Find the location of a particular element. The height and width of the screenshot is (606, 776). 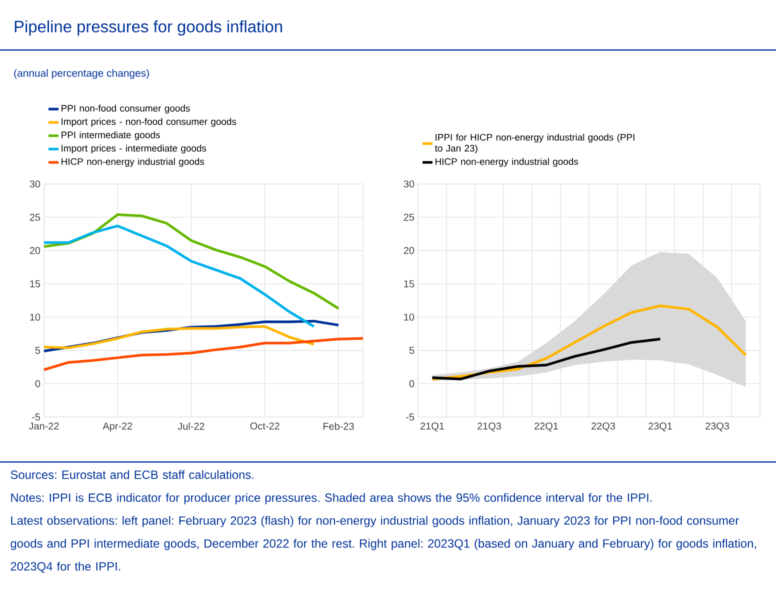

legend-label: PPI intermediate goods is located at coordinates (111, 135).